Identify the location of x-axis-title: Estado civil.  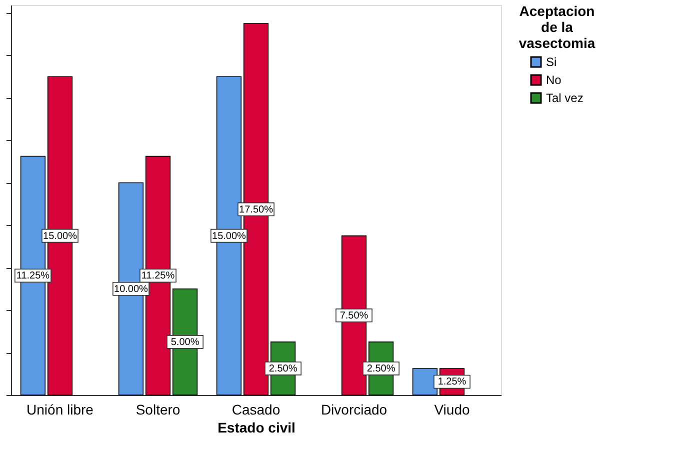
(257, 428).